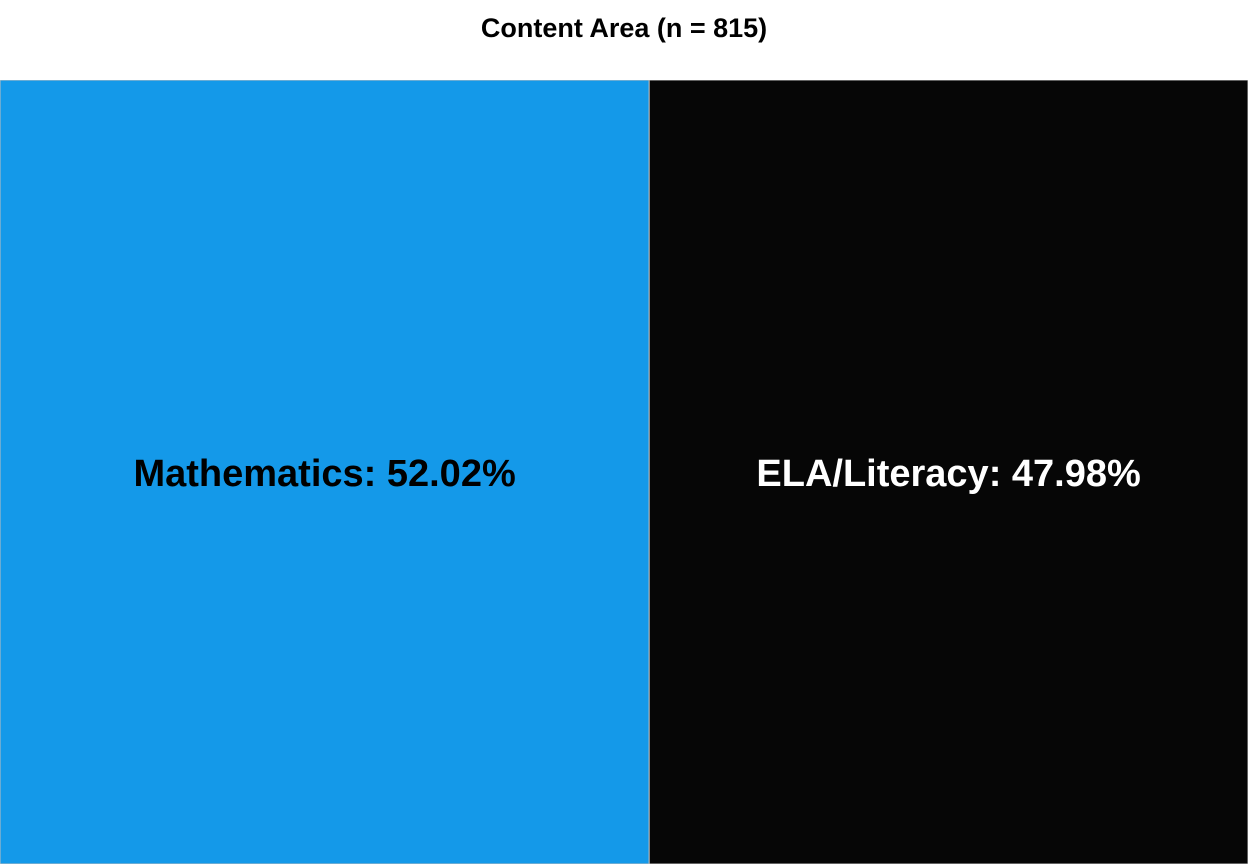 Image resolution: width=1248 pixels, height=864 pixels. I want to click on treemap-labels: Mathematics: 52.02% ELA/Literacy: 47.98%, so click(636, 474).